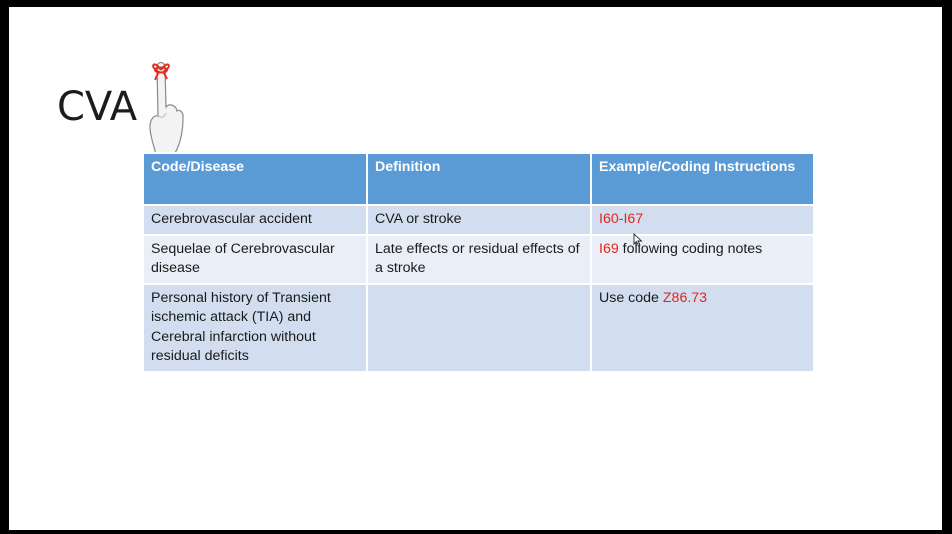 The height and width of the screenshot is (534, 952). I want to click on icd-code: Z86.73, so click(685, 297).